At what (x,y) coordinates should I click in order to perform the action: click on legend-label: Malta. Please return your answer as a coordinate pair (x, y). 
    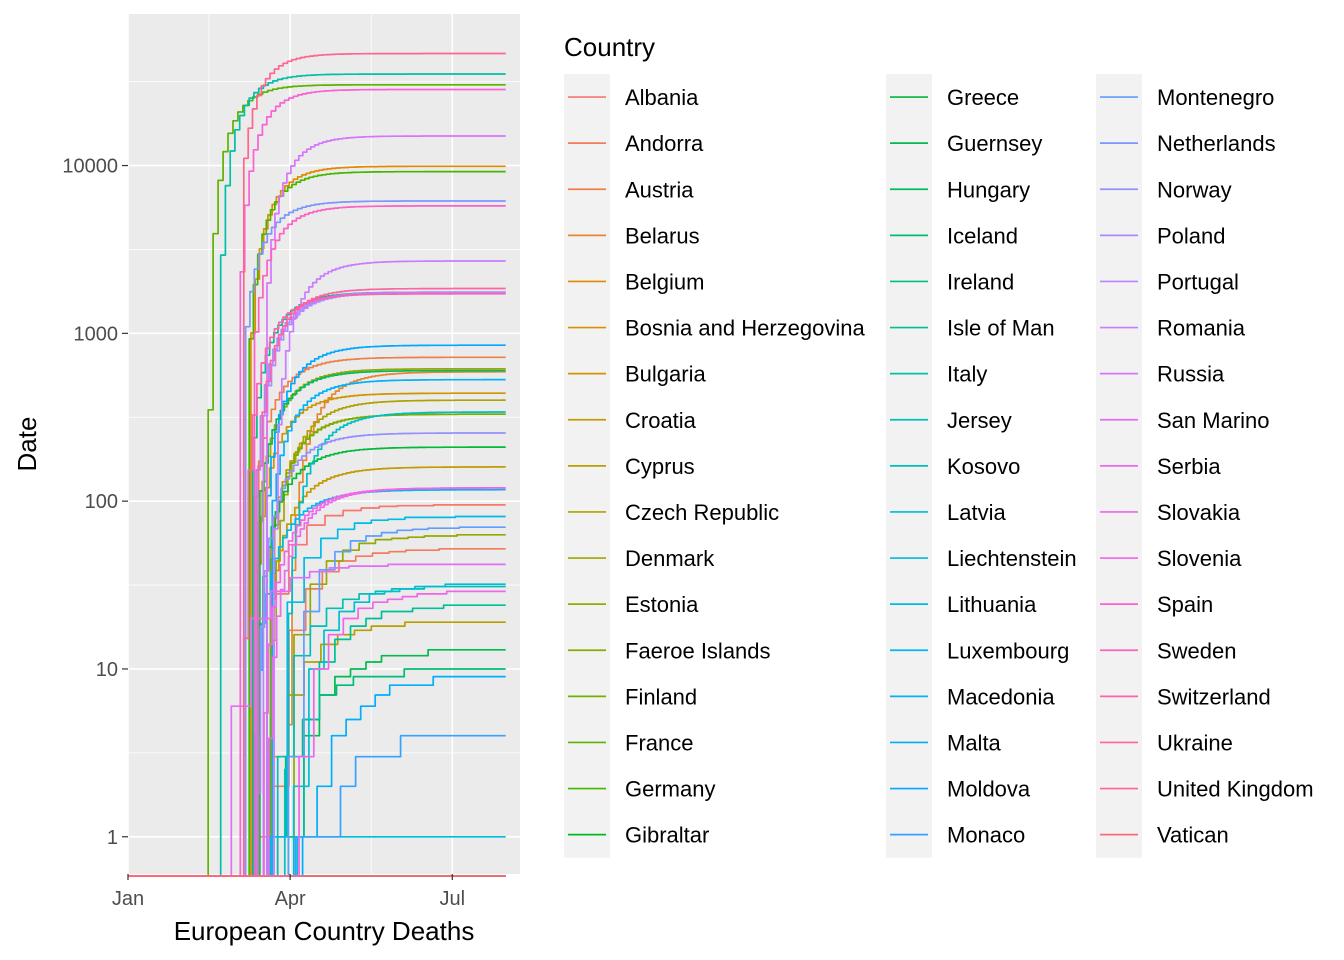
    Looking at the image, I should click on (974, 742).